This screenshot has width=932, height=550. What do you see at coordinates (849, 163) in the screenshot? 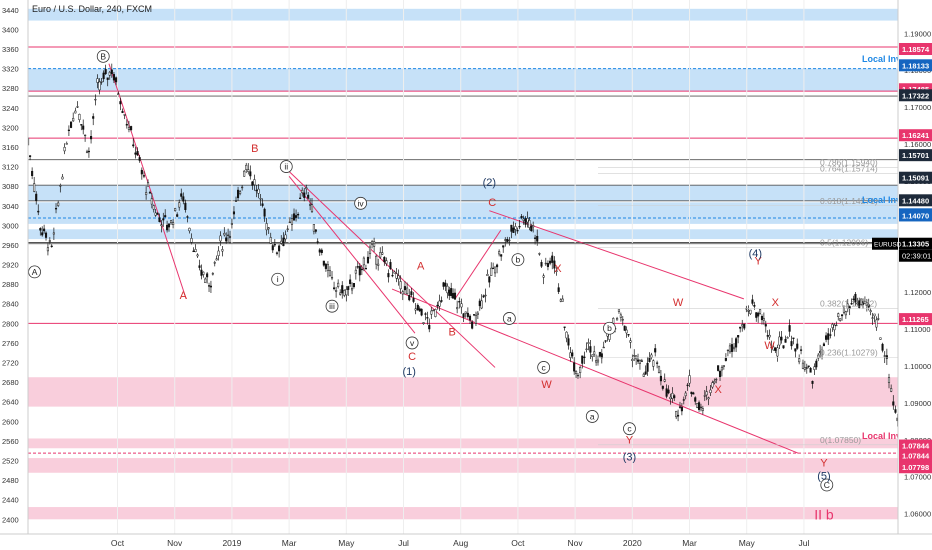
I see `fib-level-label: 0.786(1.15940)` at bounding box center [849, 163].